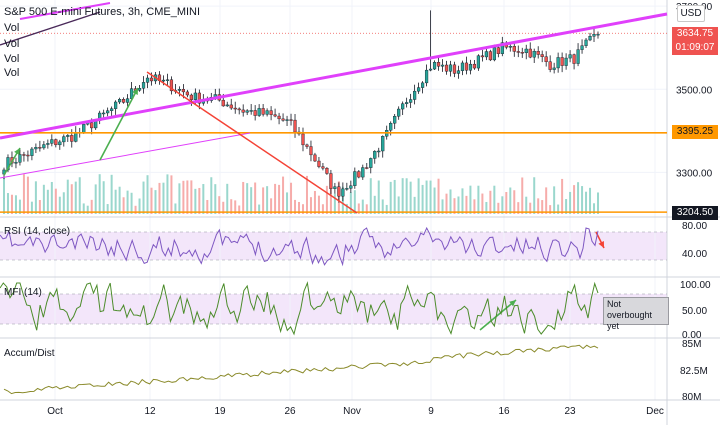 This screenshot has width=720, height=425. Describe the element at coordinates (695, 34) in the screenshot. I see `last-price-tag: 3634.75` at that location.